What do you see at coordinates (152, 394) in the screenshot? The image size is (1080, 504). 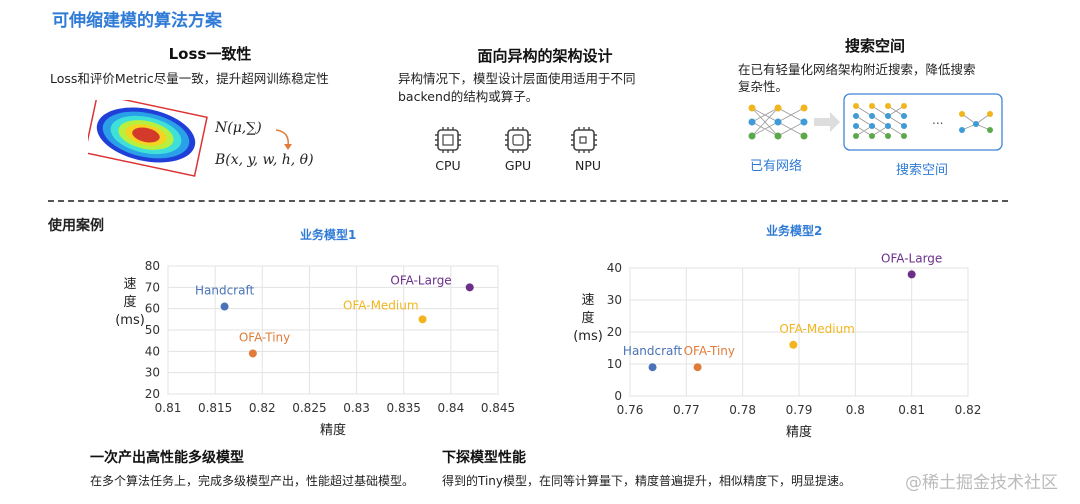 I see `chart1-ytick-label: 20` at bounding box center [152, 394].